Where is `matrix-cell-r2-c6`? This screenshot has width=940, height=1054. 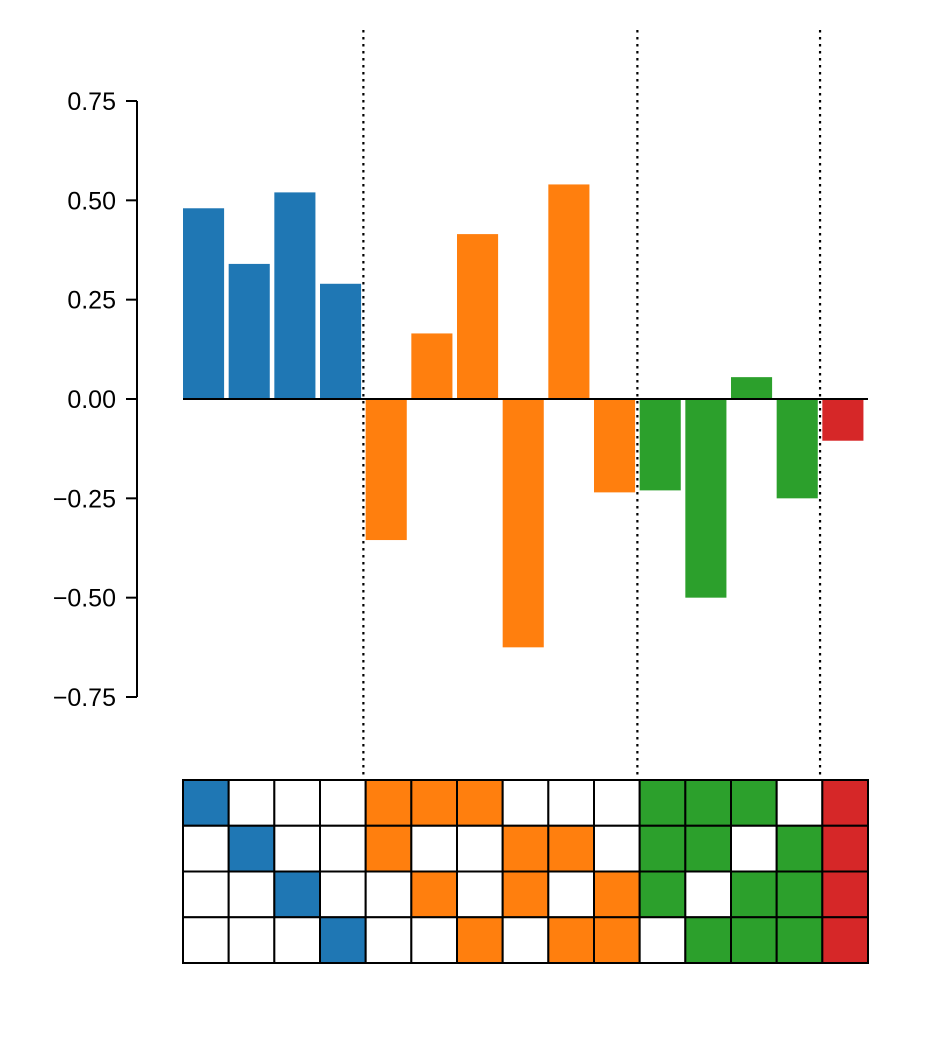 matrix-cell-r2-c6 is located at coordinates (434, 848).